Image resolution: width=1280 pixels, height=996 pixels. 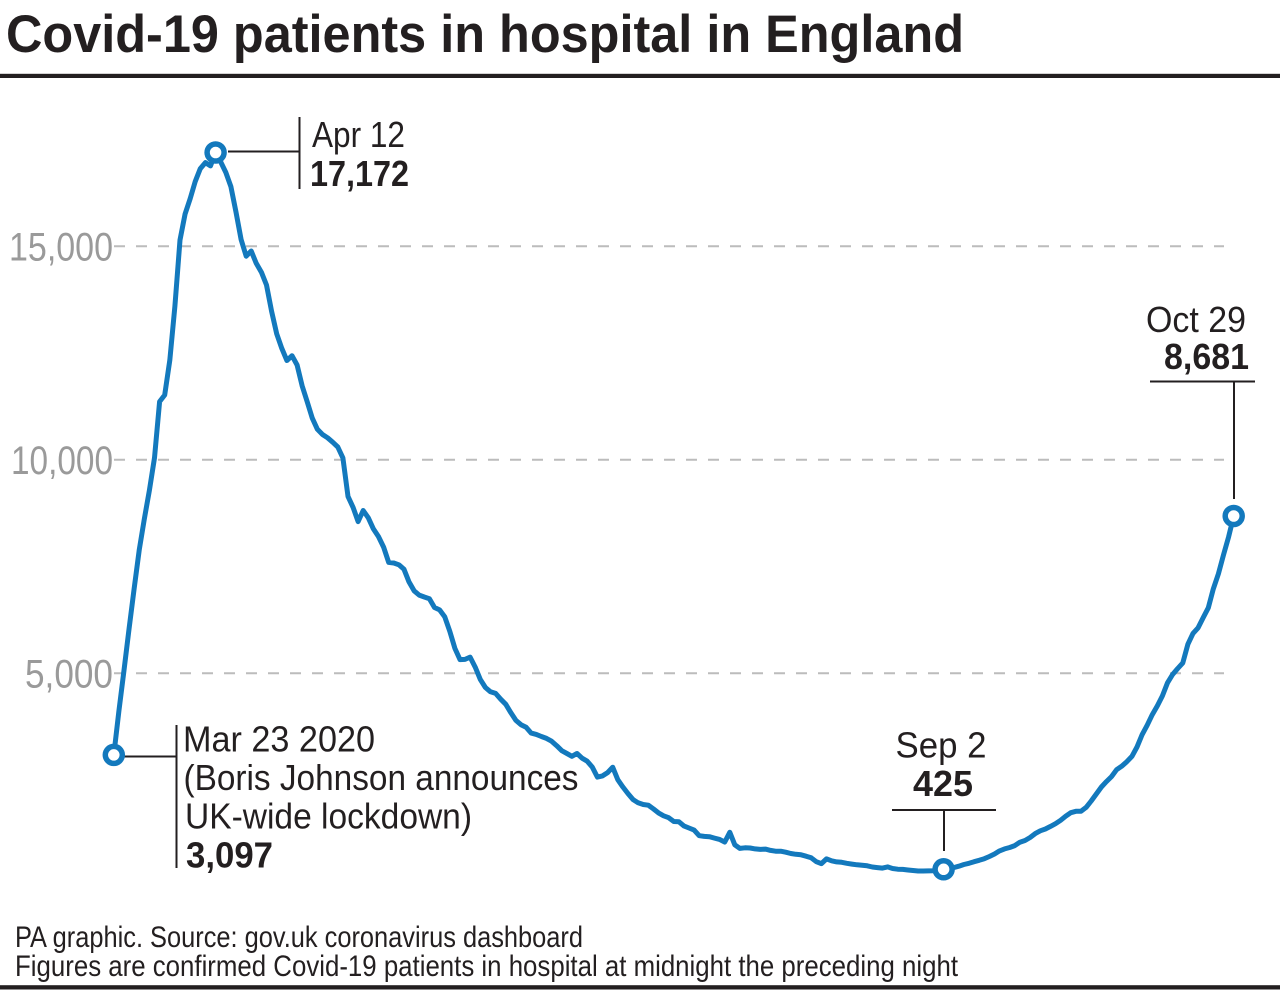 What do you see at coordinates (328, 816) in the screenshot?
I see `svg-text: UK-wide lockdown)` at bounding box center [328, 816].